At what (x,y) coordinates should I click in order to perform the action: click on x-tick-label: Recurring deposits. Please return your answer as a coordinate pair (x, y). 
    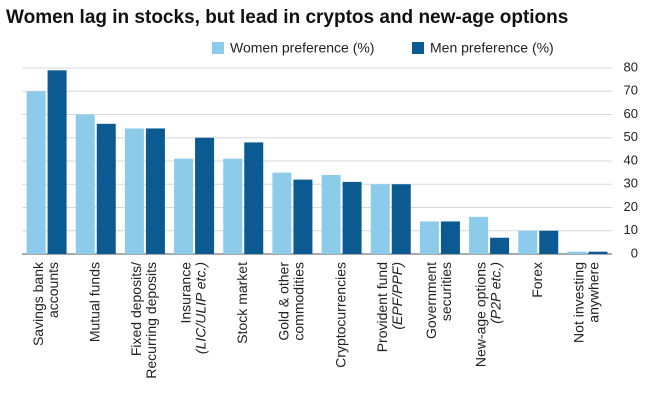
    Looking at the image, I should click on (151, 320).